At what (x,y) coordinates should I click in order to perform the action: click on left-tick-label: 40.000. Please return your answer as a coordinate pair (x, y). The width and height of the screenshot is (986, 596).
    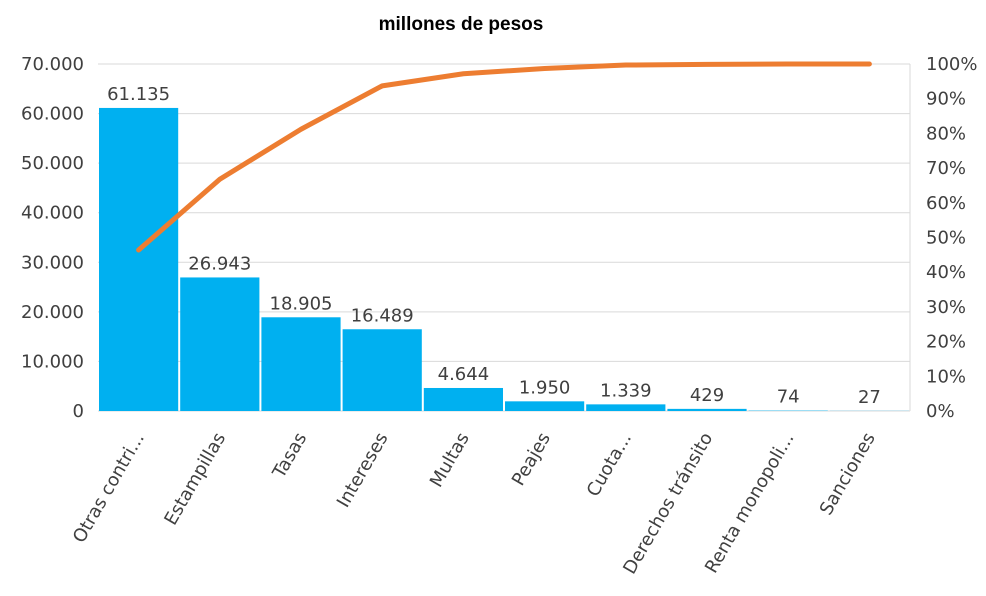
    Looking at the image, I should click on (52, 213).